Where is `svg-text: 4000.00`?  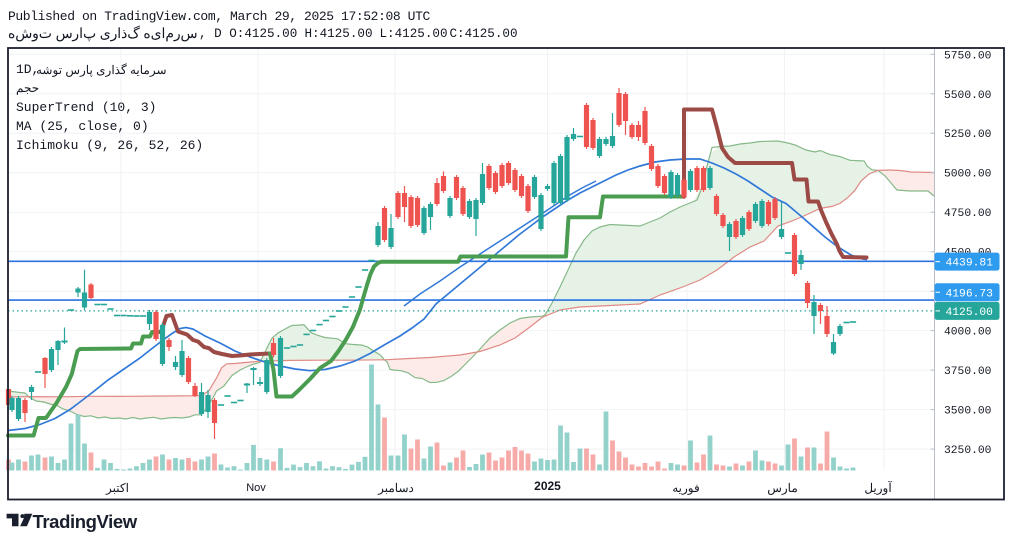 svg-text: 4000.00 is located at coordinates (968, 333).